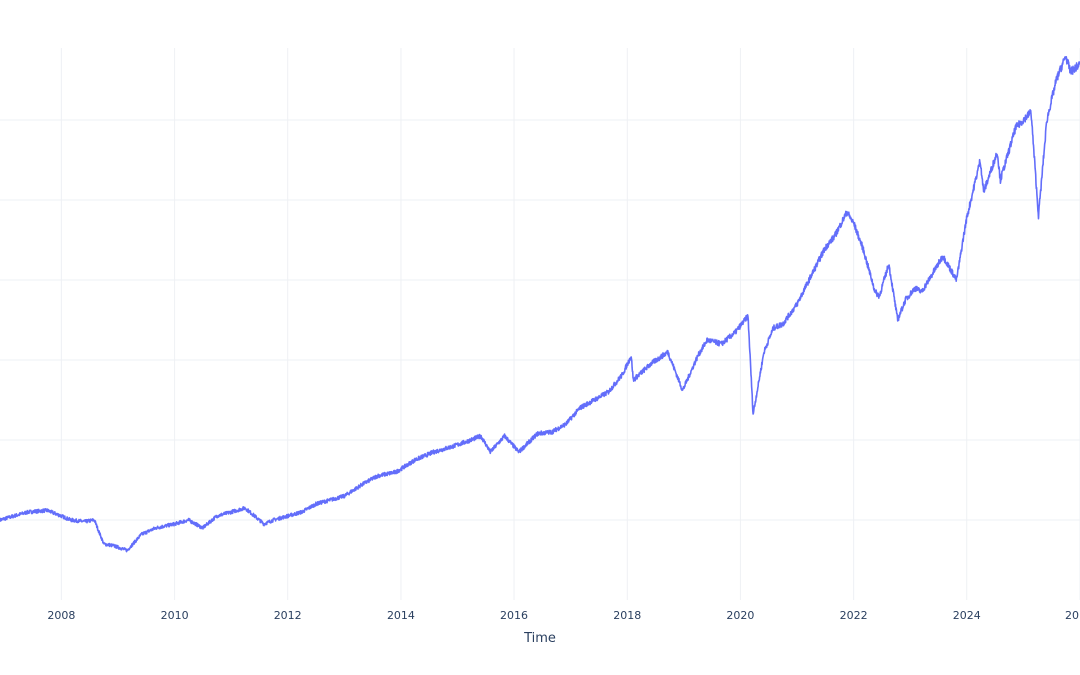 This screenshot has width=1080, height=675. What do you see at coordinates (627, 615) in the screenshot?
I see `x-tick-label: 2018` at bounding box center [627, 615].